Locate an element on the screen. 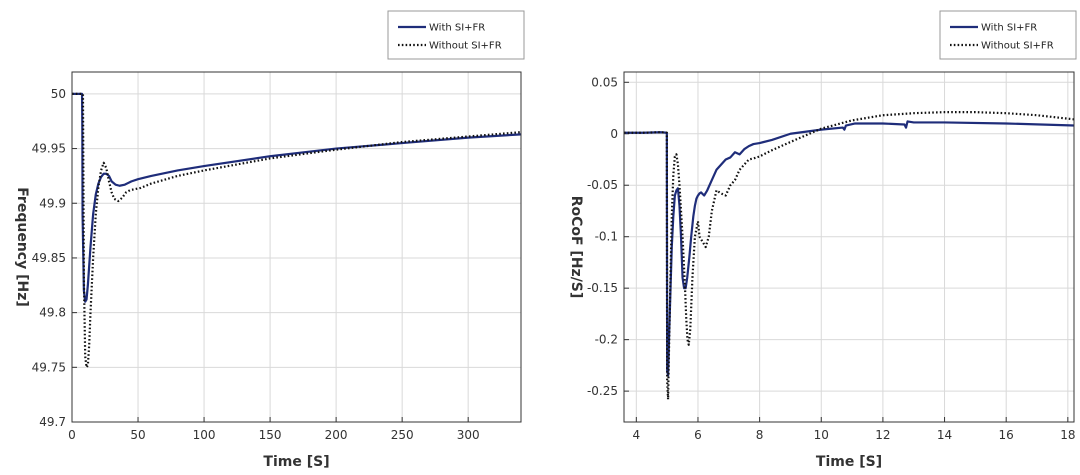 This screenshot has width=1080, height=475. x-tick-label-1: 50 is located at coordinates (137, 435).